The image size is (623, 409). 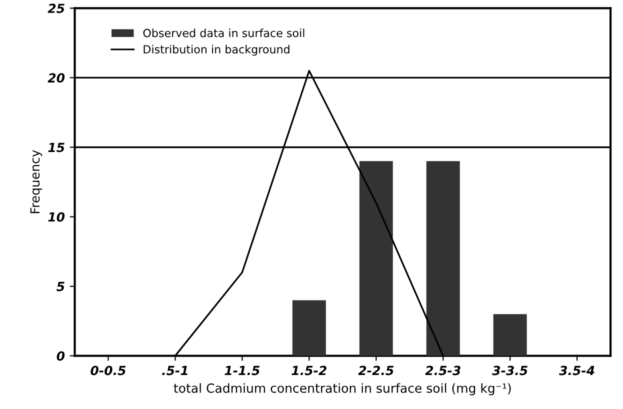 I want to click on x-tick-label: 1-1.5, so click(x=242, y=371).